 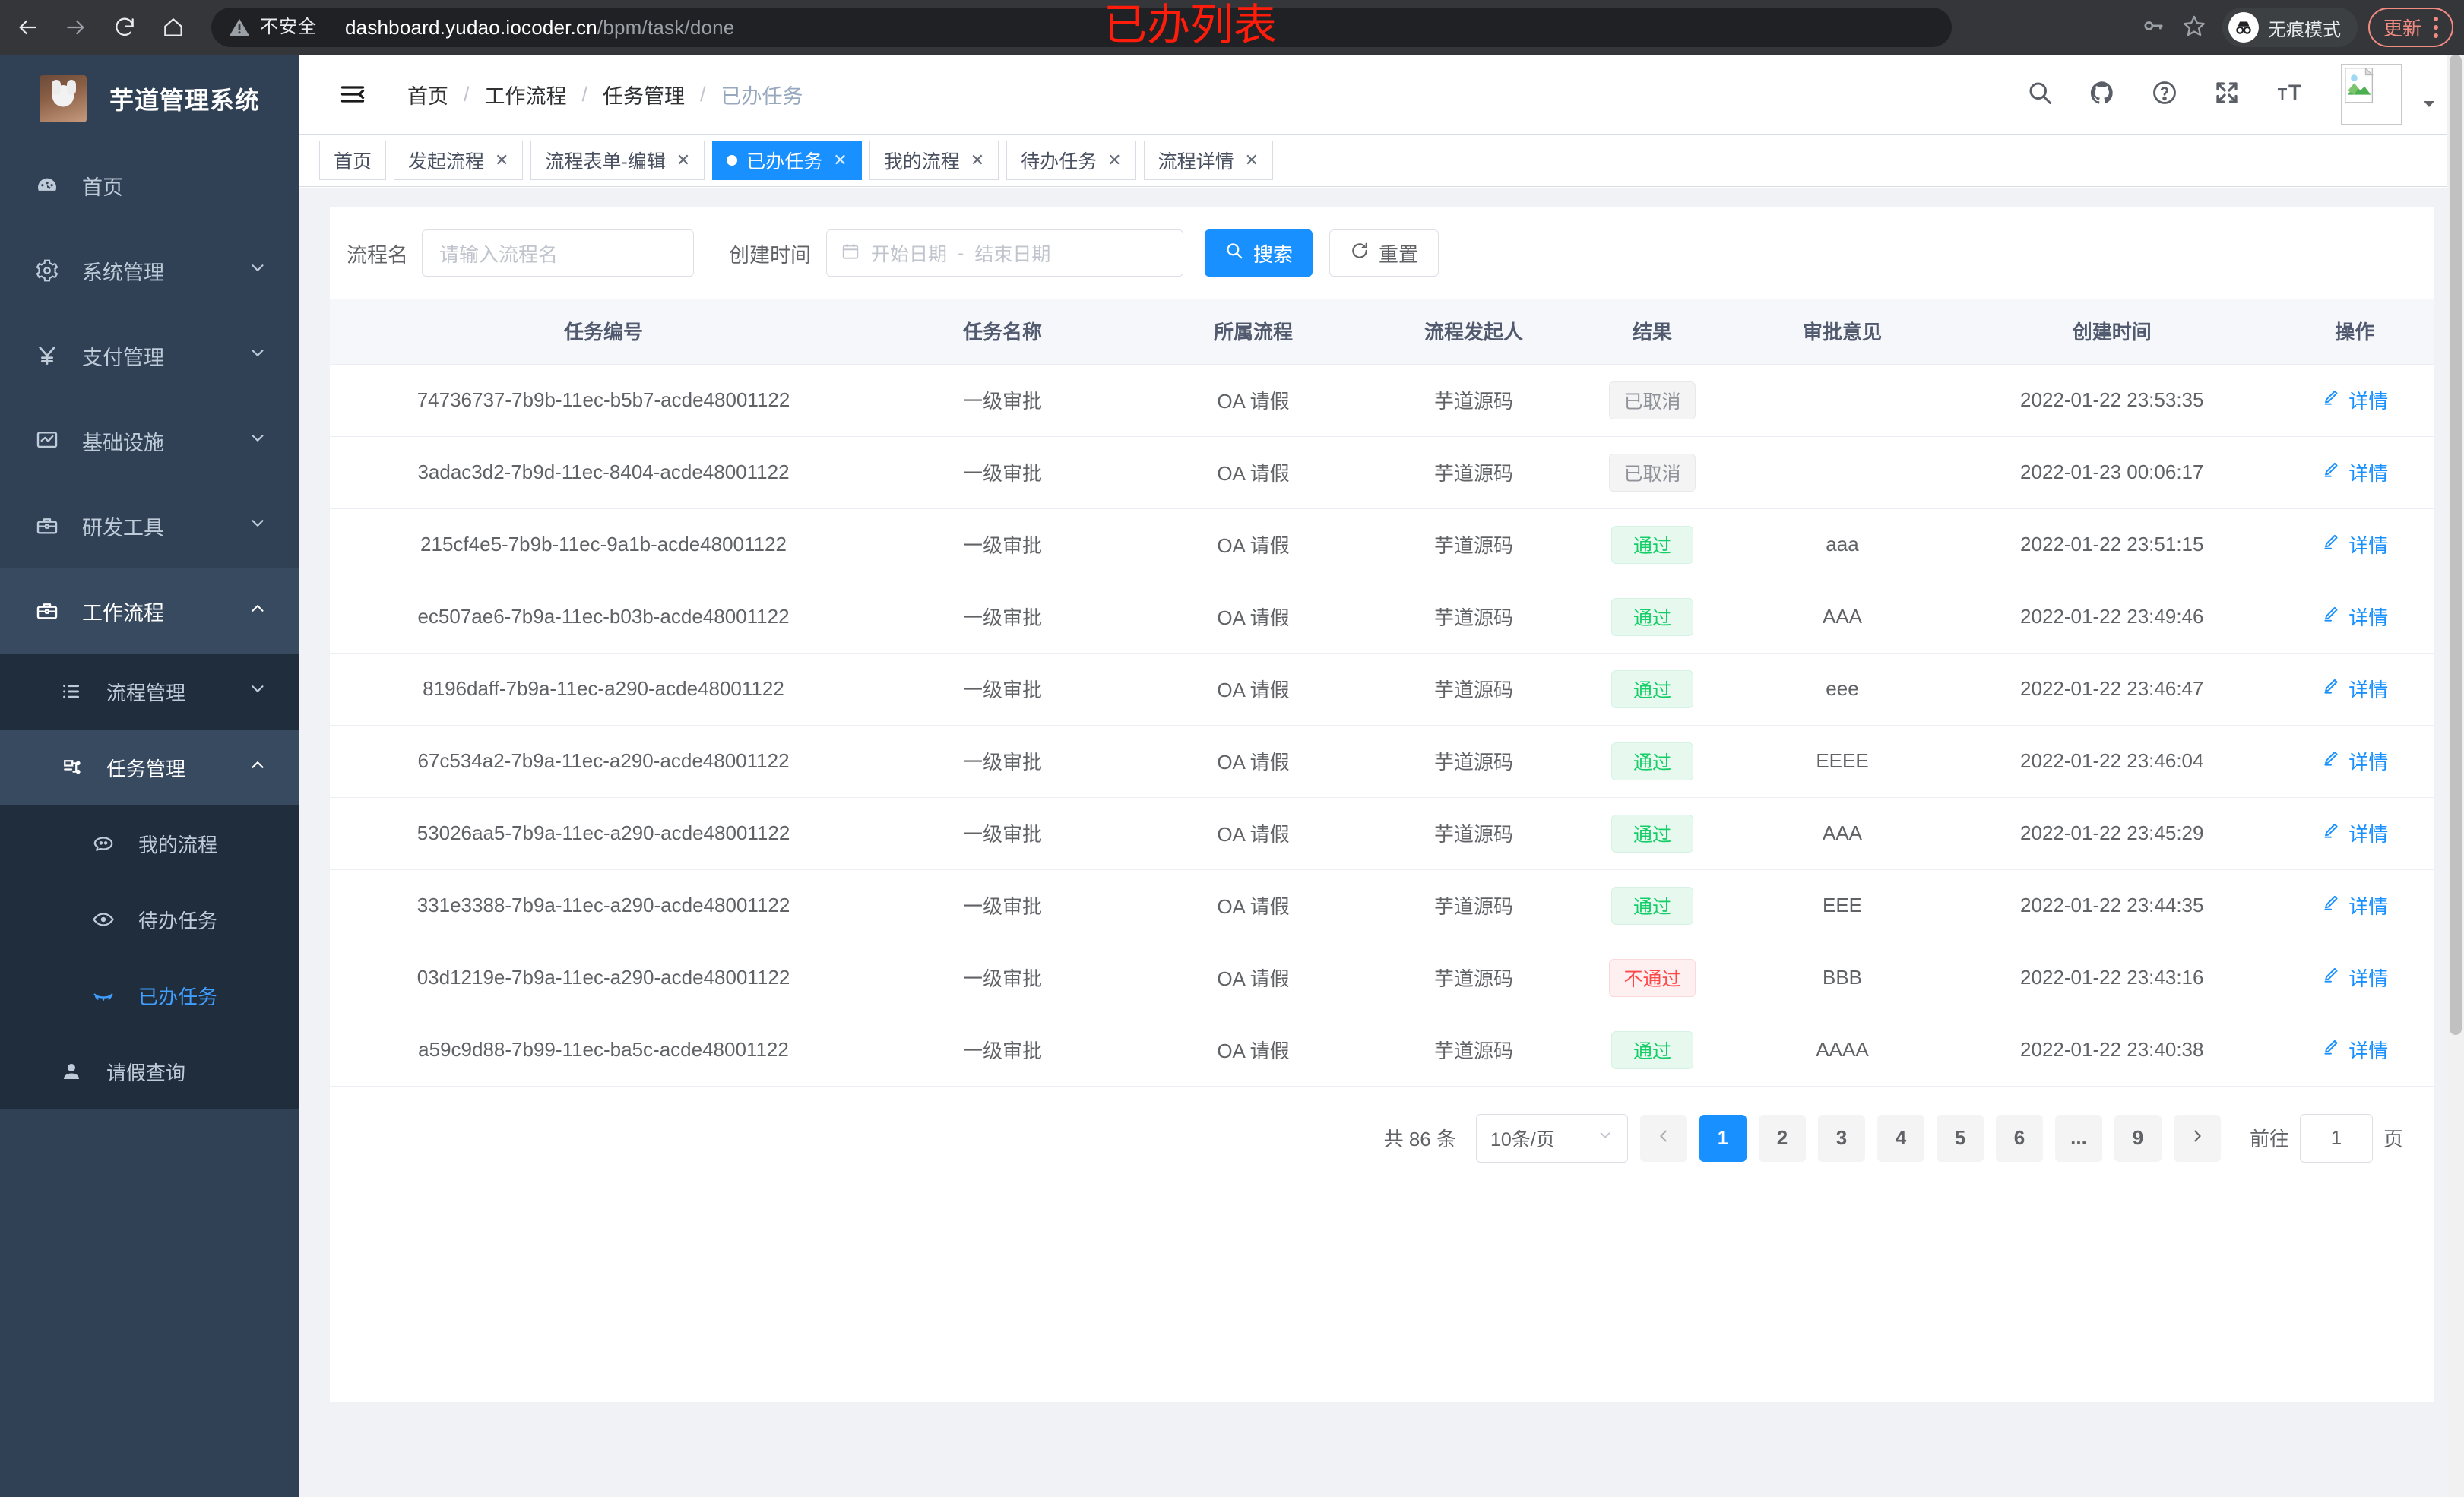 I want to click on tab-start-process: 发起流程 ✕, so click(x=459, y=160).